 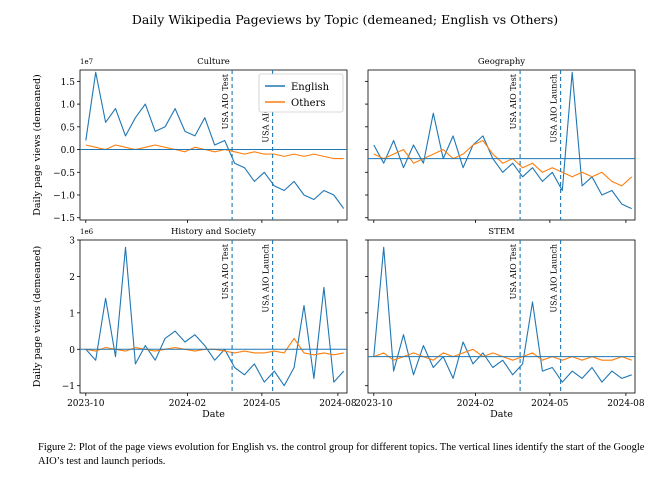 What do you see at coordinates (213, 232) in the screenshot?
I see `panel-title: History and Society` at bounding box center [213, 232].